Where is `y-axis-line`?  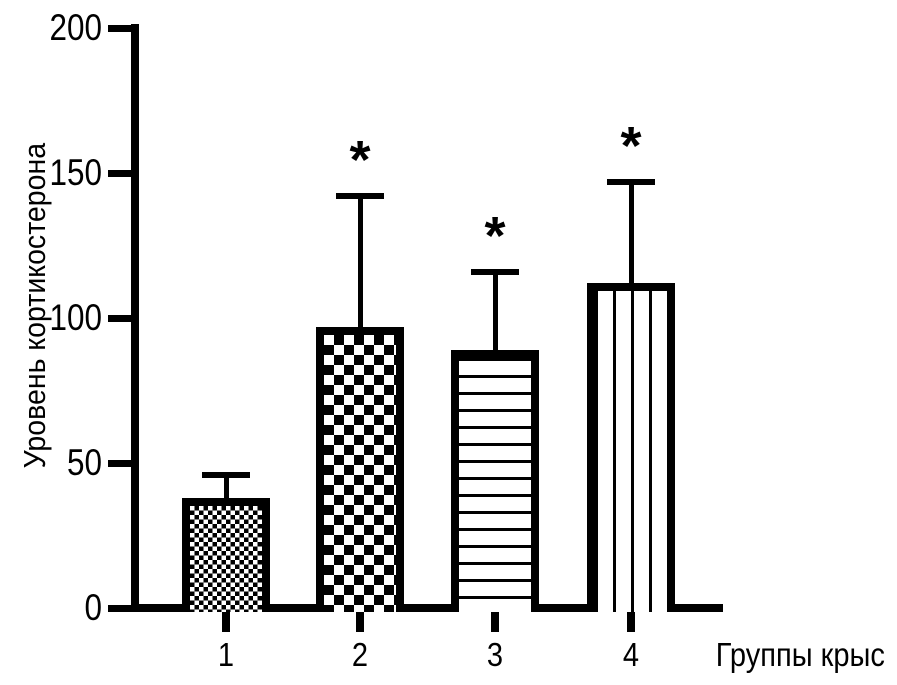
y-axis-line is located at coordinates (135, 318).